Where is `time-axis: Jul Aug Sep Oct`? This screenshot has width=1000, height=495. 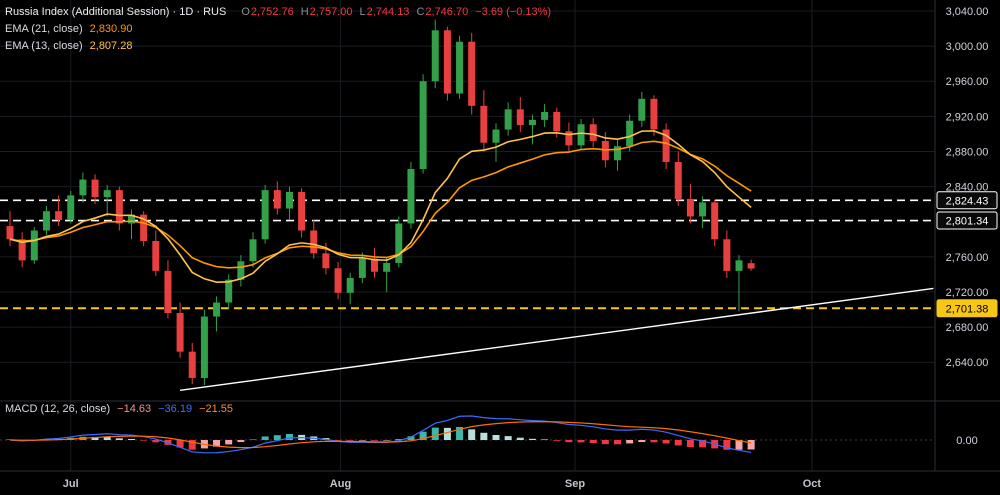
time-axis: Jul Aug Sep Oct is located at coordinates (442, 484).